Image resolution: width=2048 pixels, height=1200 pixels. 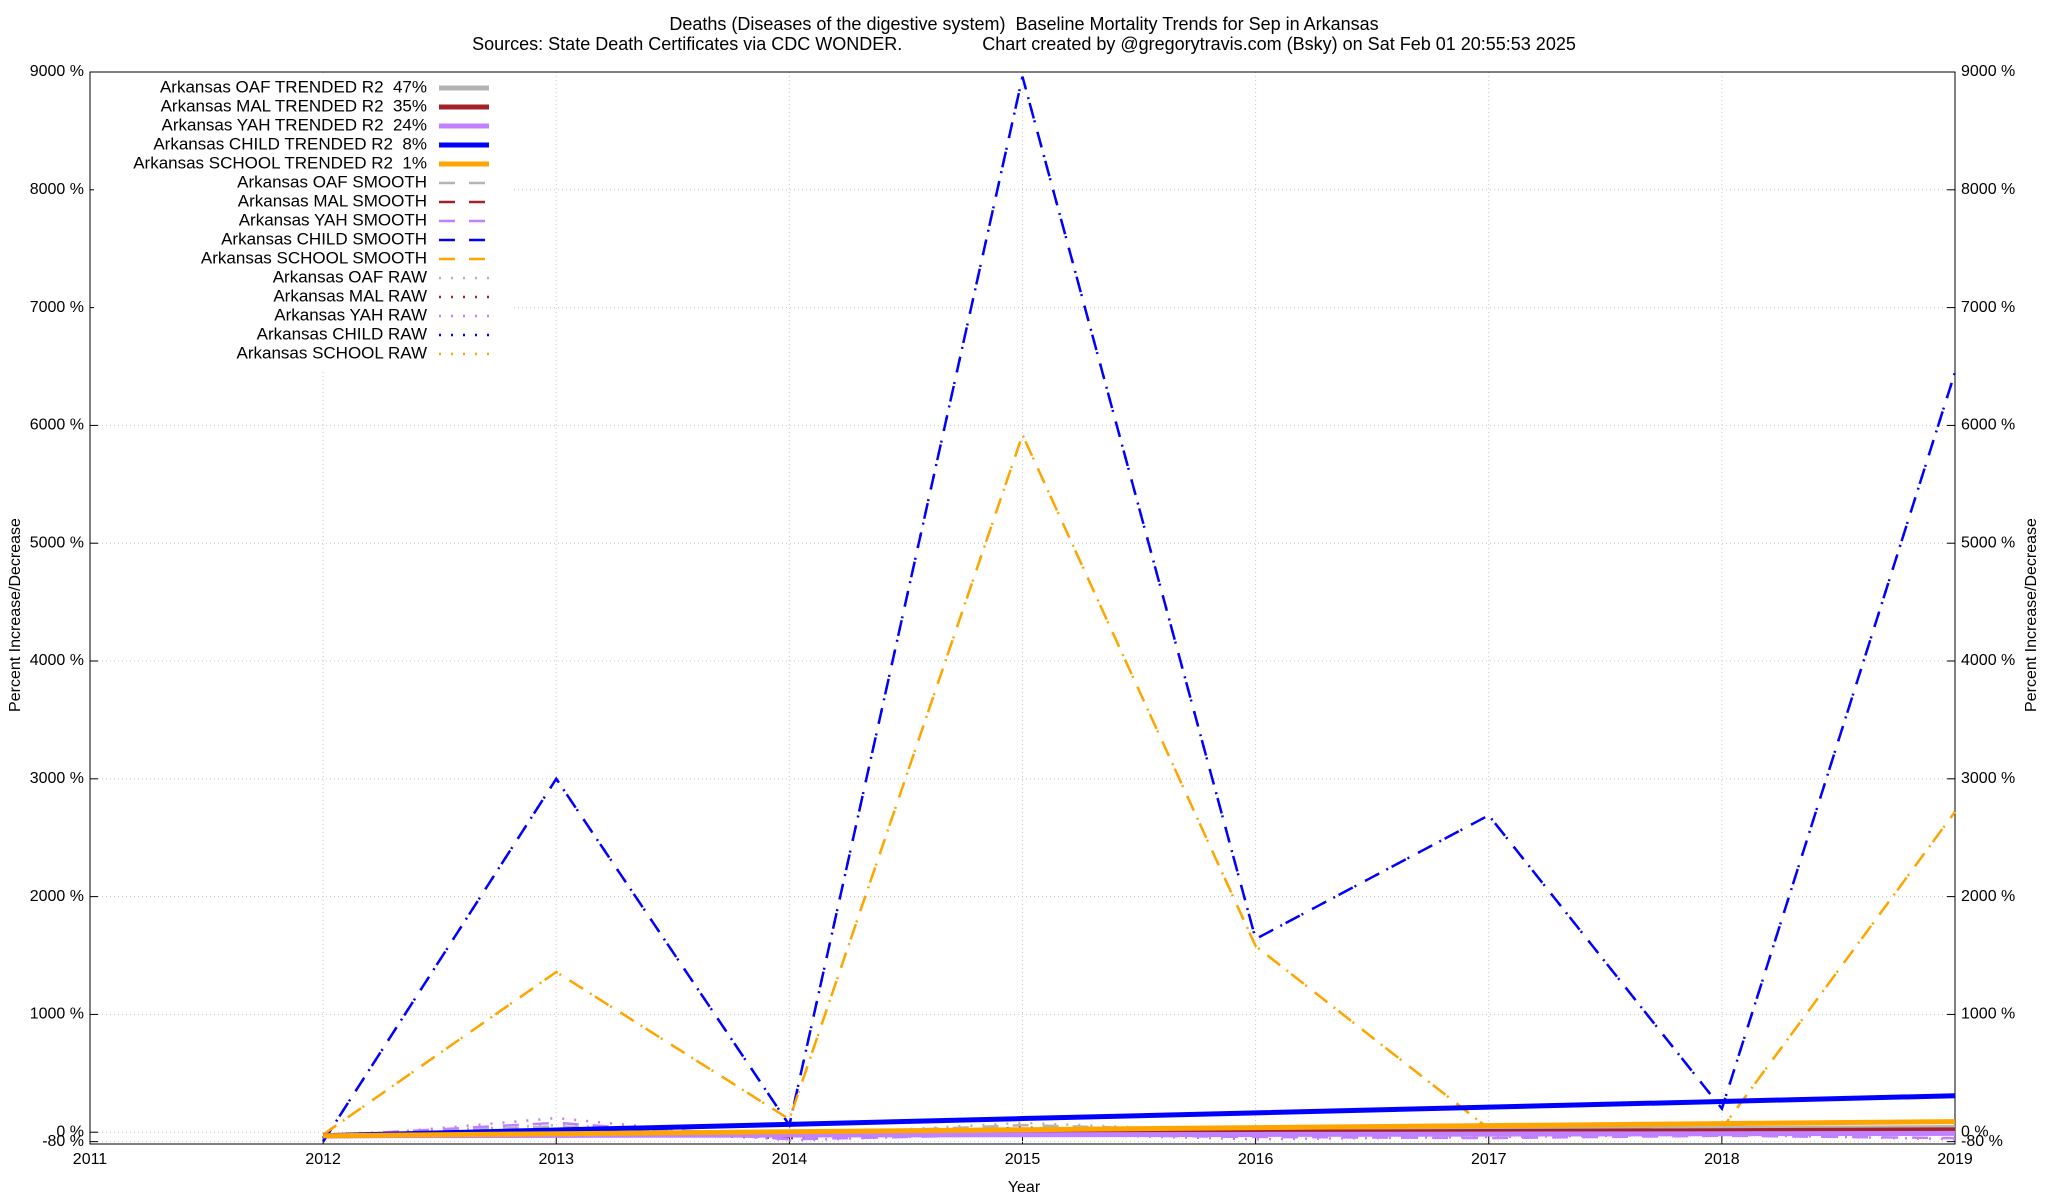 What do you see at coordinates (70, 1131) in the screenshot?
I see `y-tick-label: 0 %` at bounding box center [70, 1131].